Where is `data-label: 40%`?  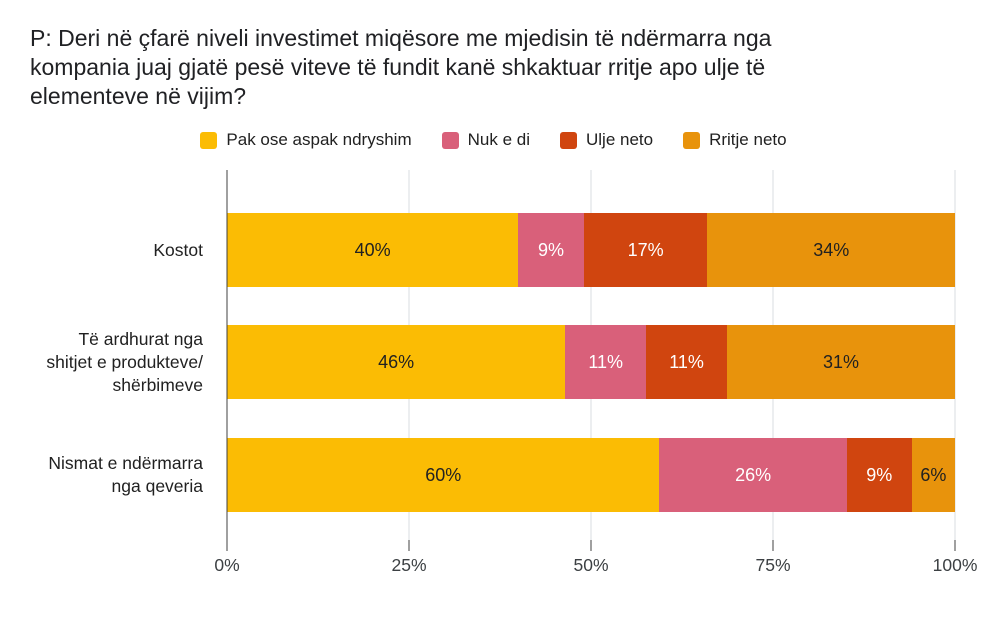
data-label: 40% is located at coordinates (372, 249).